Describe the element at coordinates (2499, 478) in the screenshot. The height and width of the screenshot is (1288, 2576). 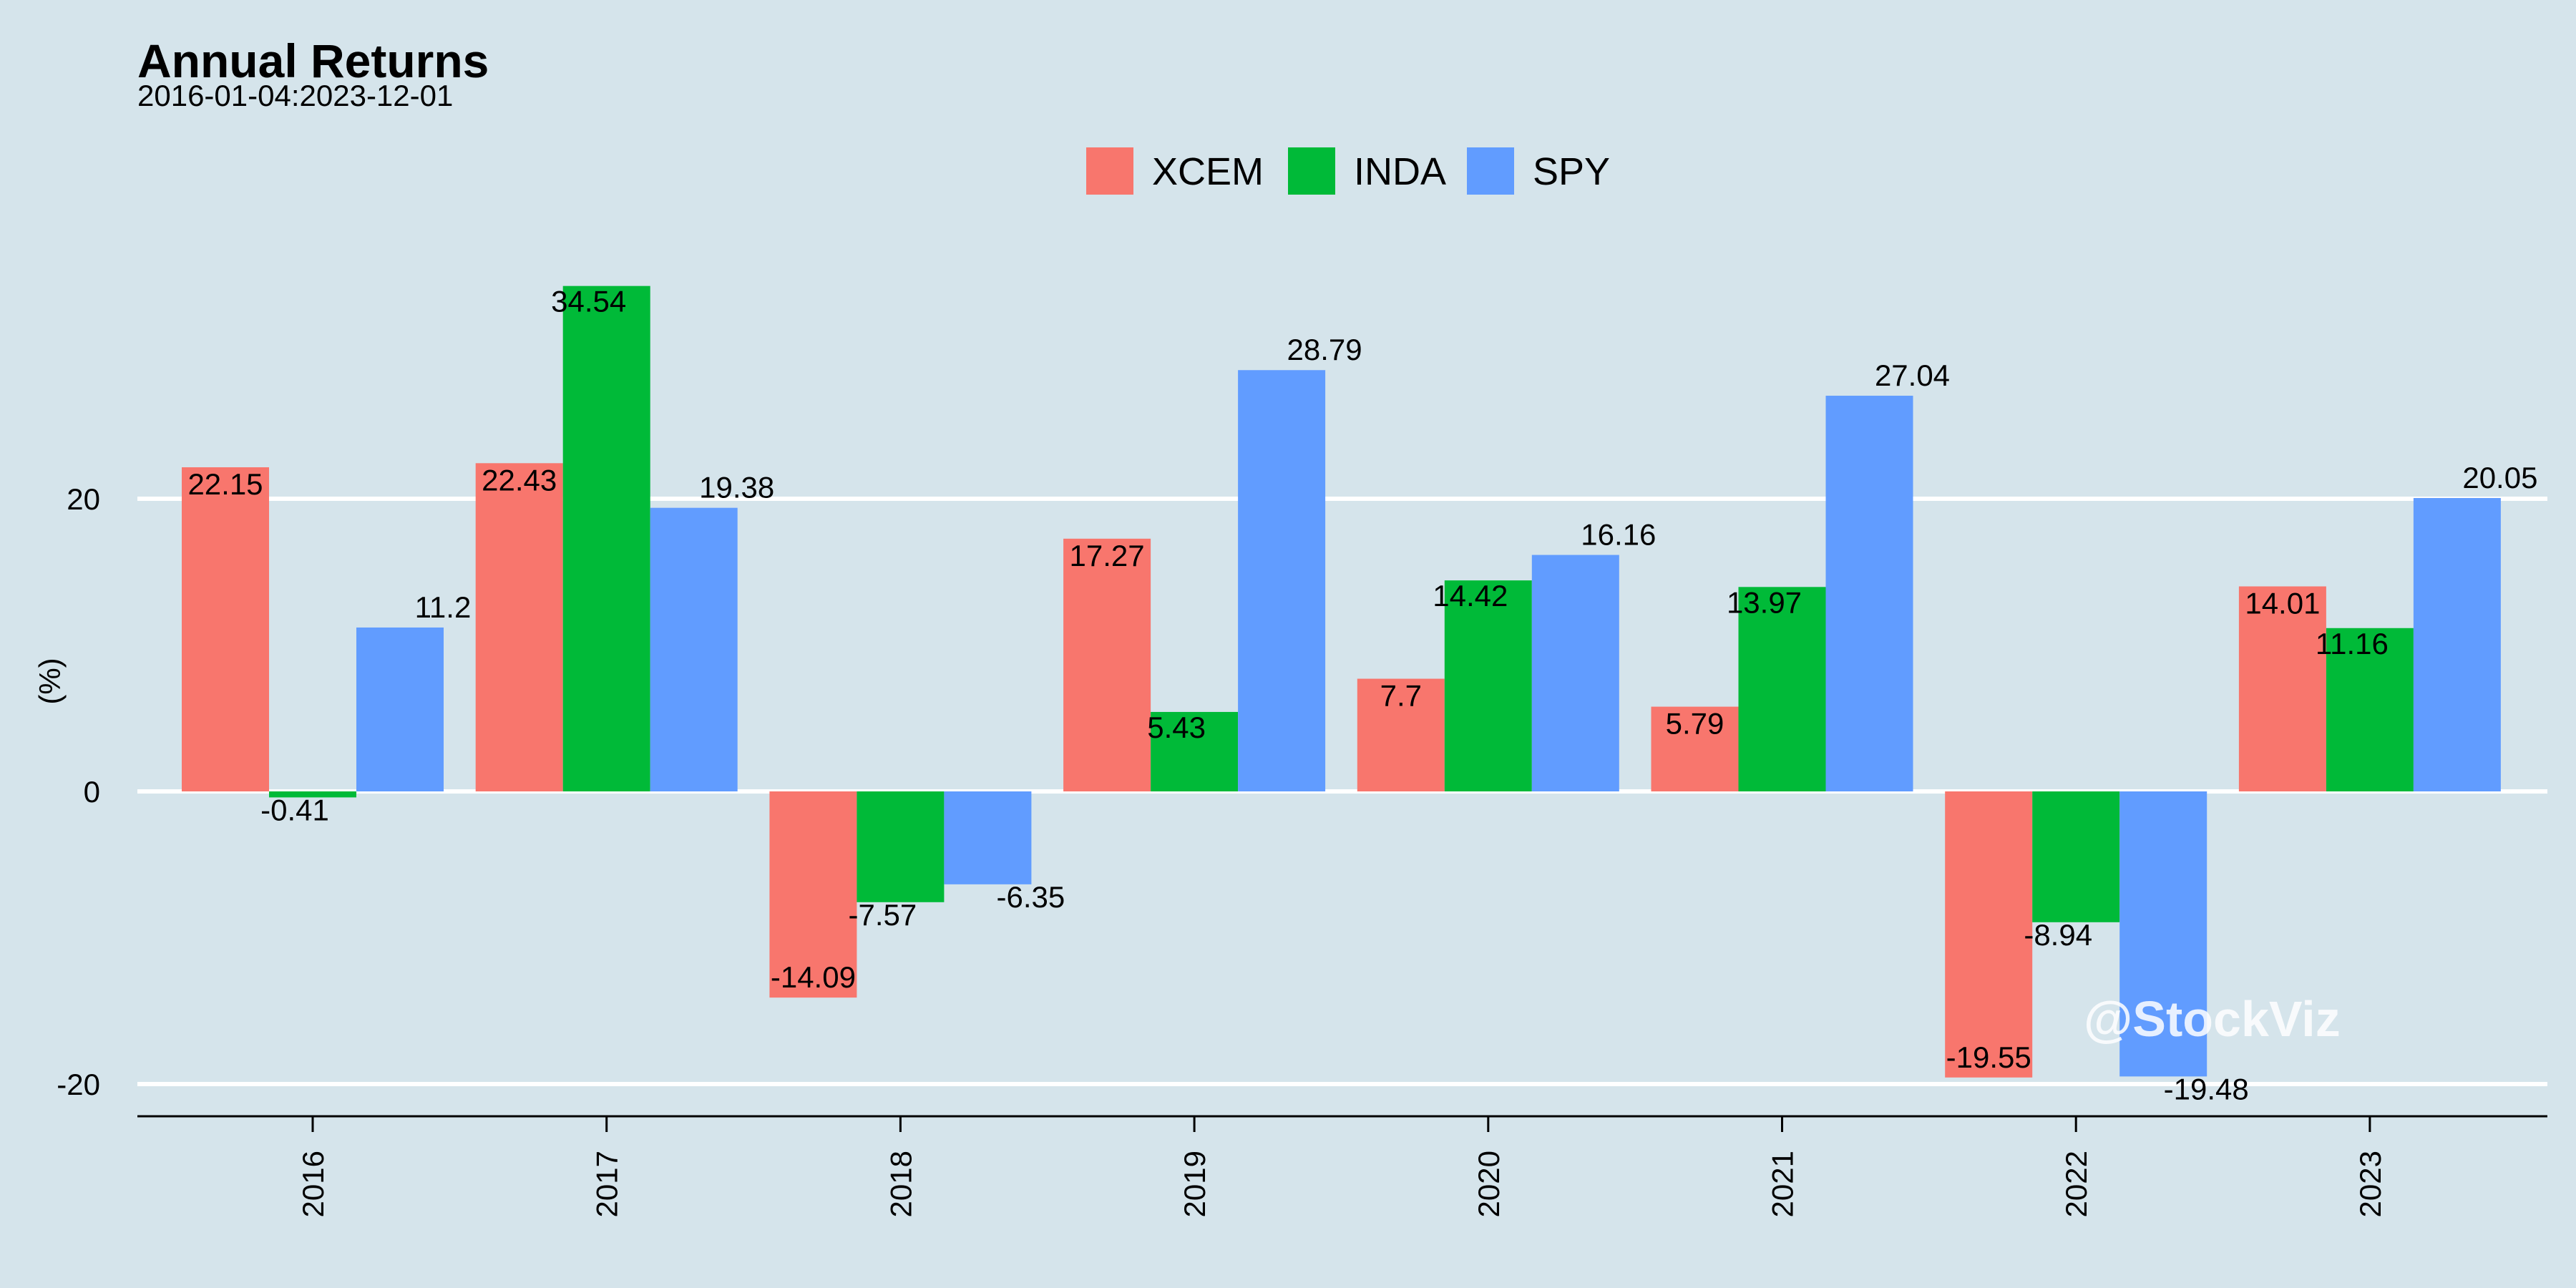
I see `data-label-spy-2023: 20.05` at that location.